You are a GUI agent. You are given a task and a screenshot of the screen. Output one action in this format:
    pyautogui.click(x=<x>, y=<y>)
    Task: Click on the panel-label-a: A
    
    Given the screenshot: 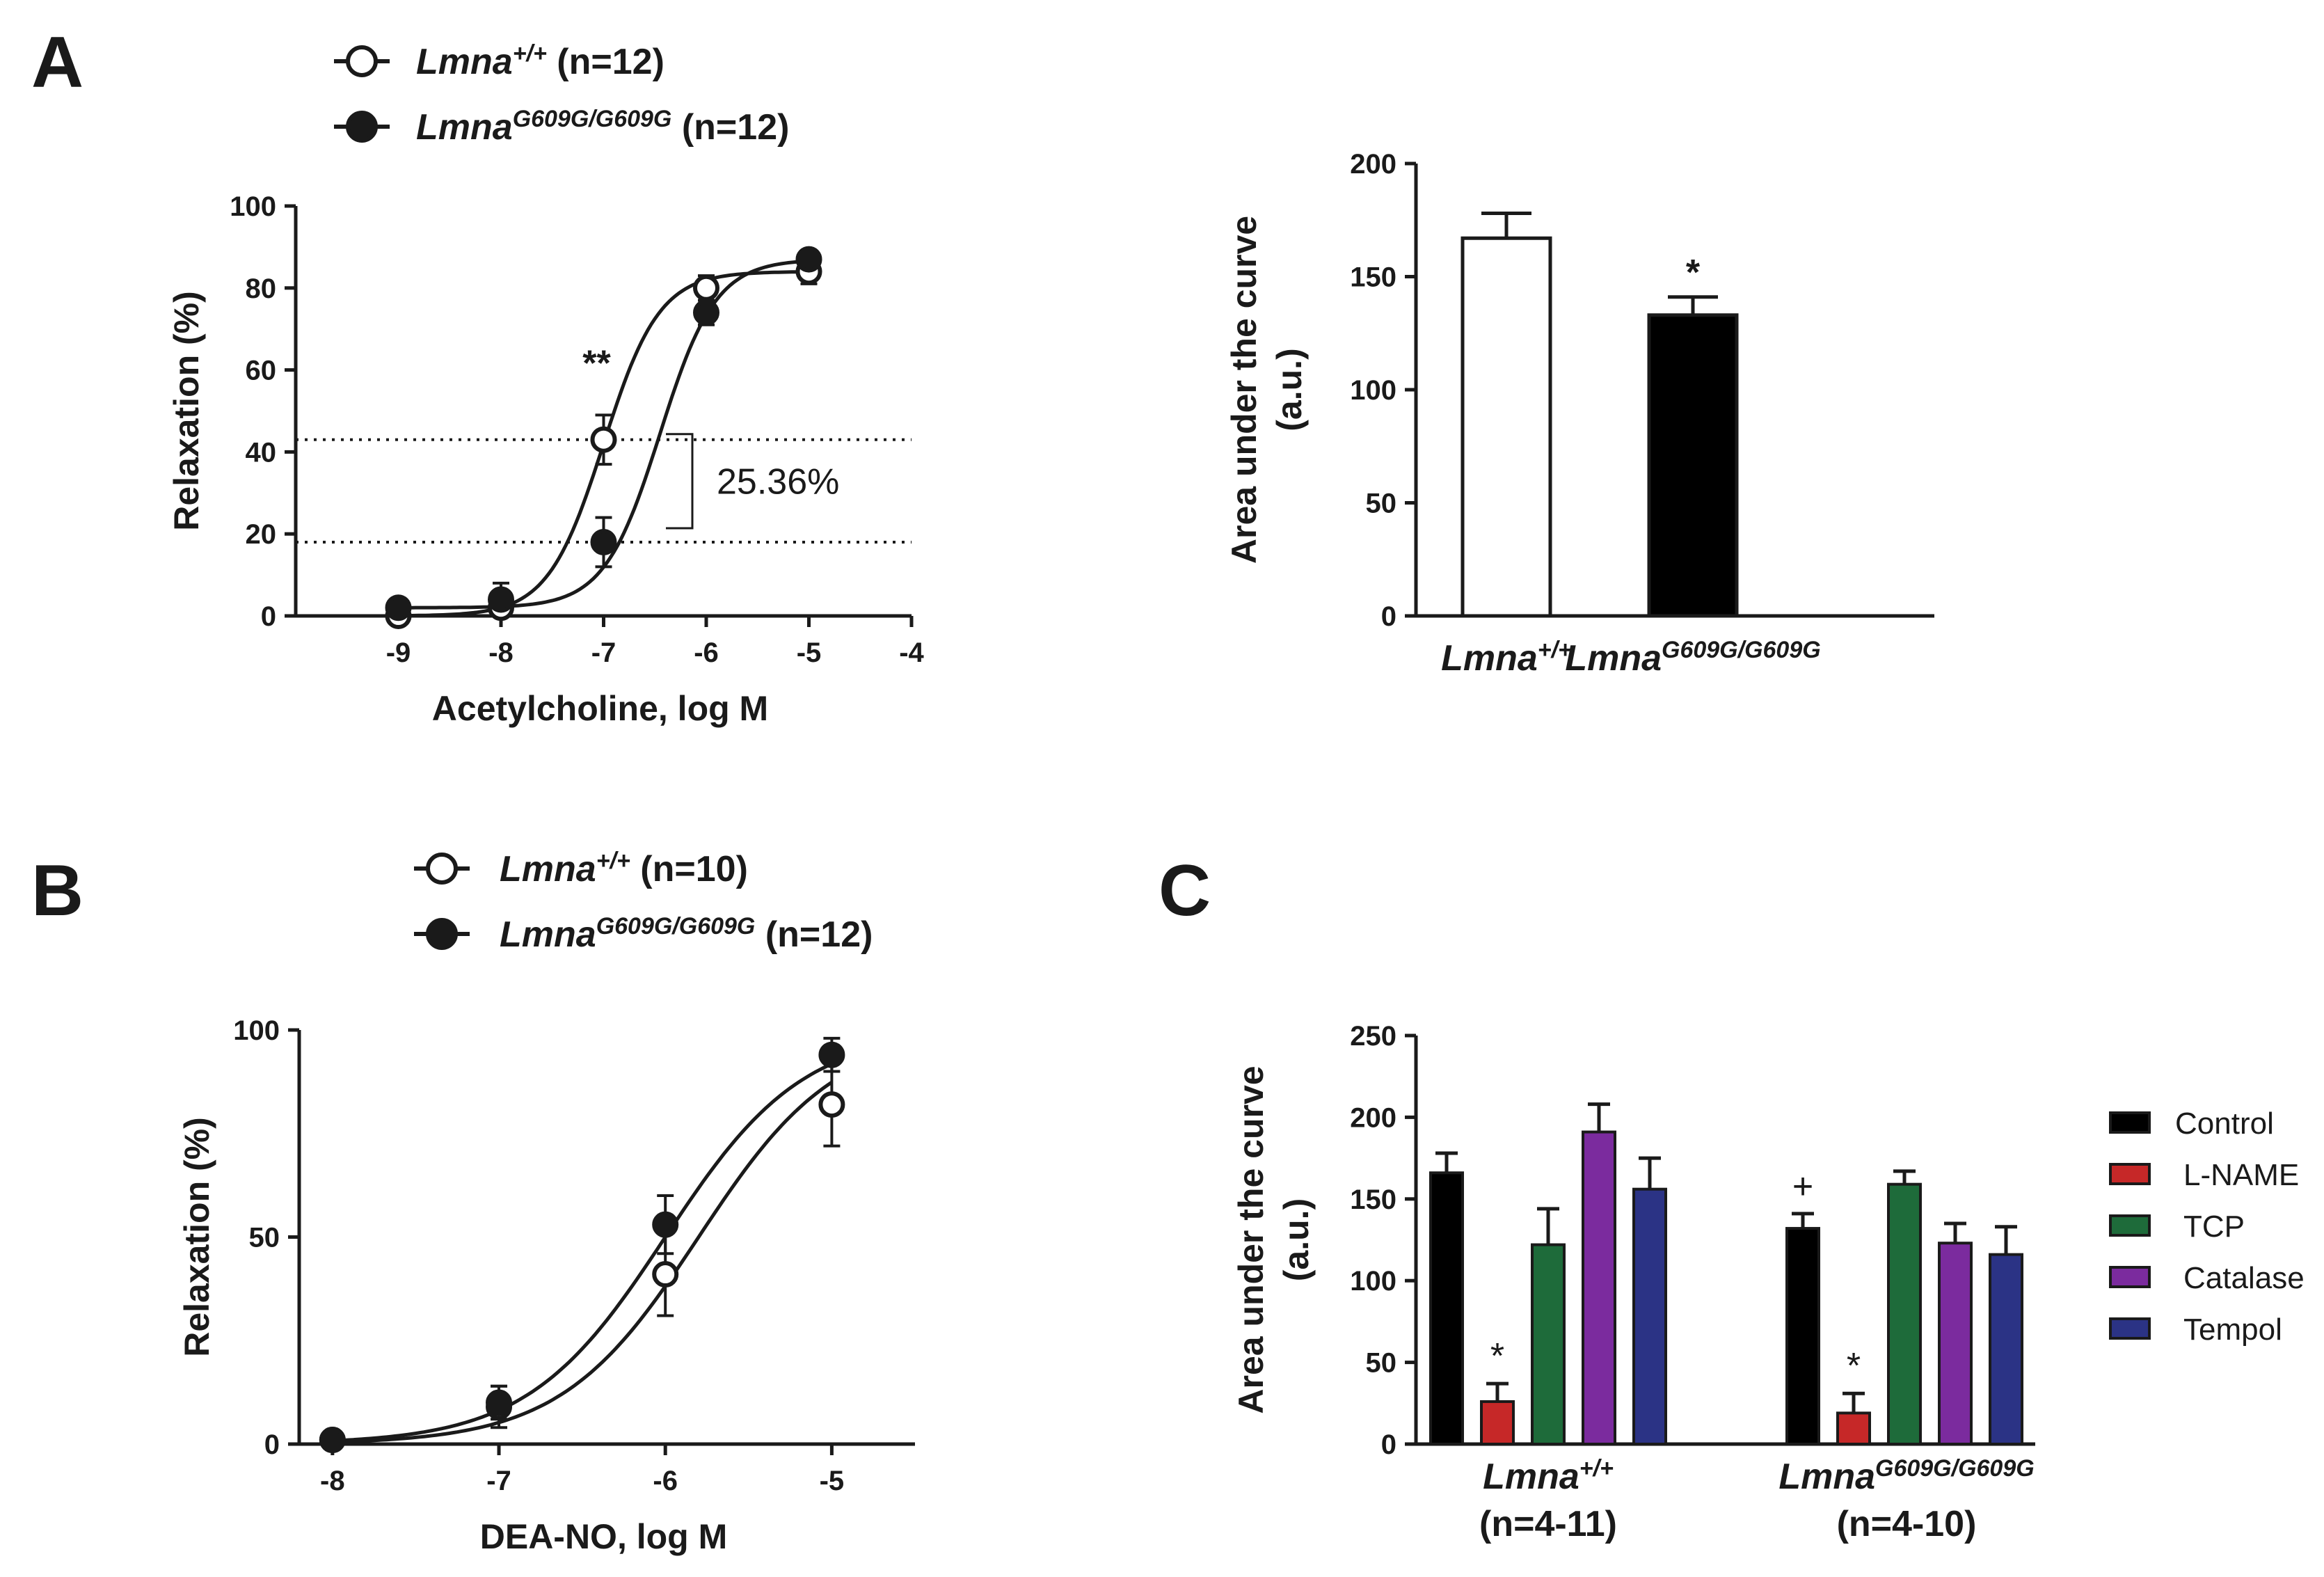 What is the action you would take?
    pyautogui.click(x=57, y=62)
    